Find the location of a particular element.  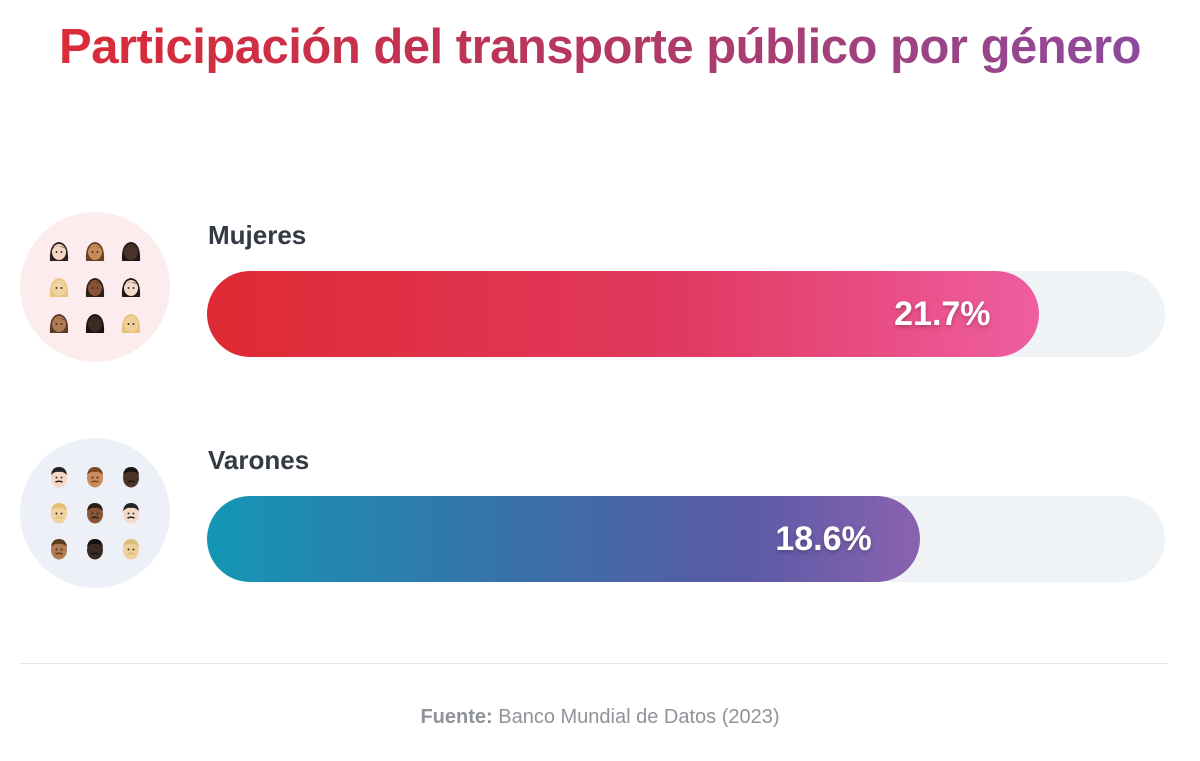

bar-track-mujeres: 21.7% is located at coordinates (686, 314).